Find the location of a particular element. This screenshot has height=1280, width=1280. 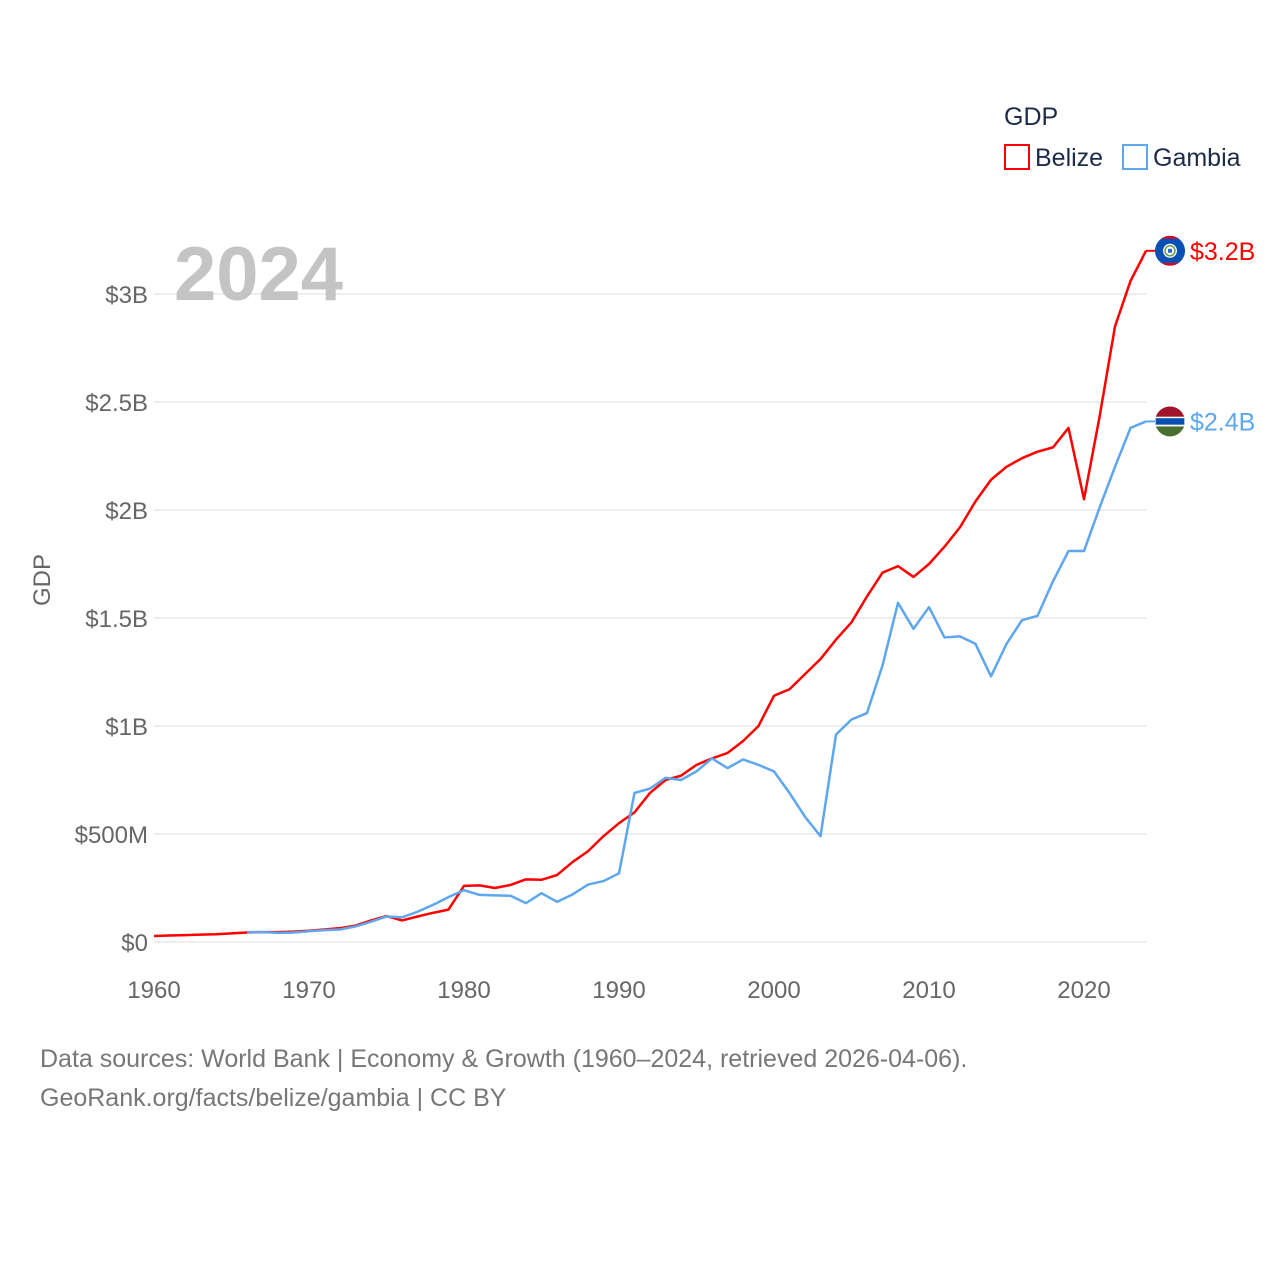

legend-title: GDP is located at coordinates (1031, 117).